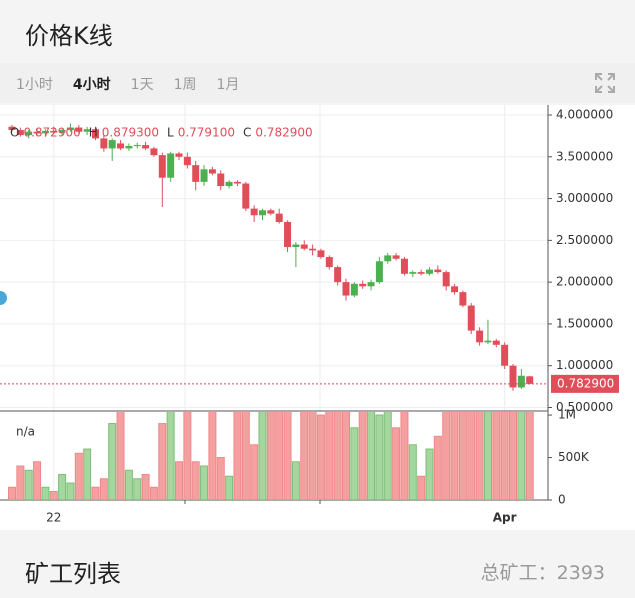 Image resolution: width=635 pixels, height=598 pixels. What do you see at coordinates (69, 36) in the screenshot?
I see `header-title: 价格K线` at bounding box center [69, 36].